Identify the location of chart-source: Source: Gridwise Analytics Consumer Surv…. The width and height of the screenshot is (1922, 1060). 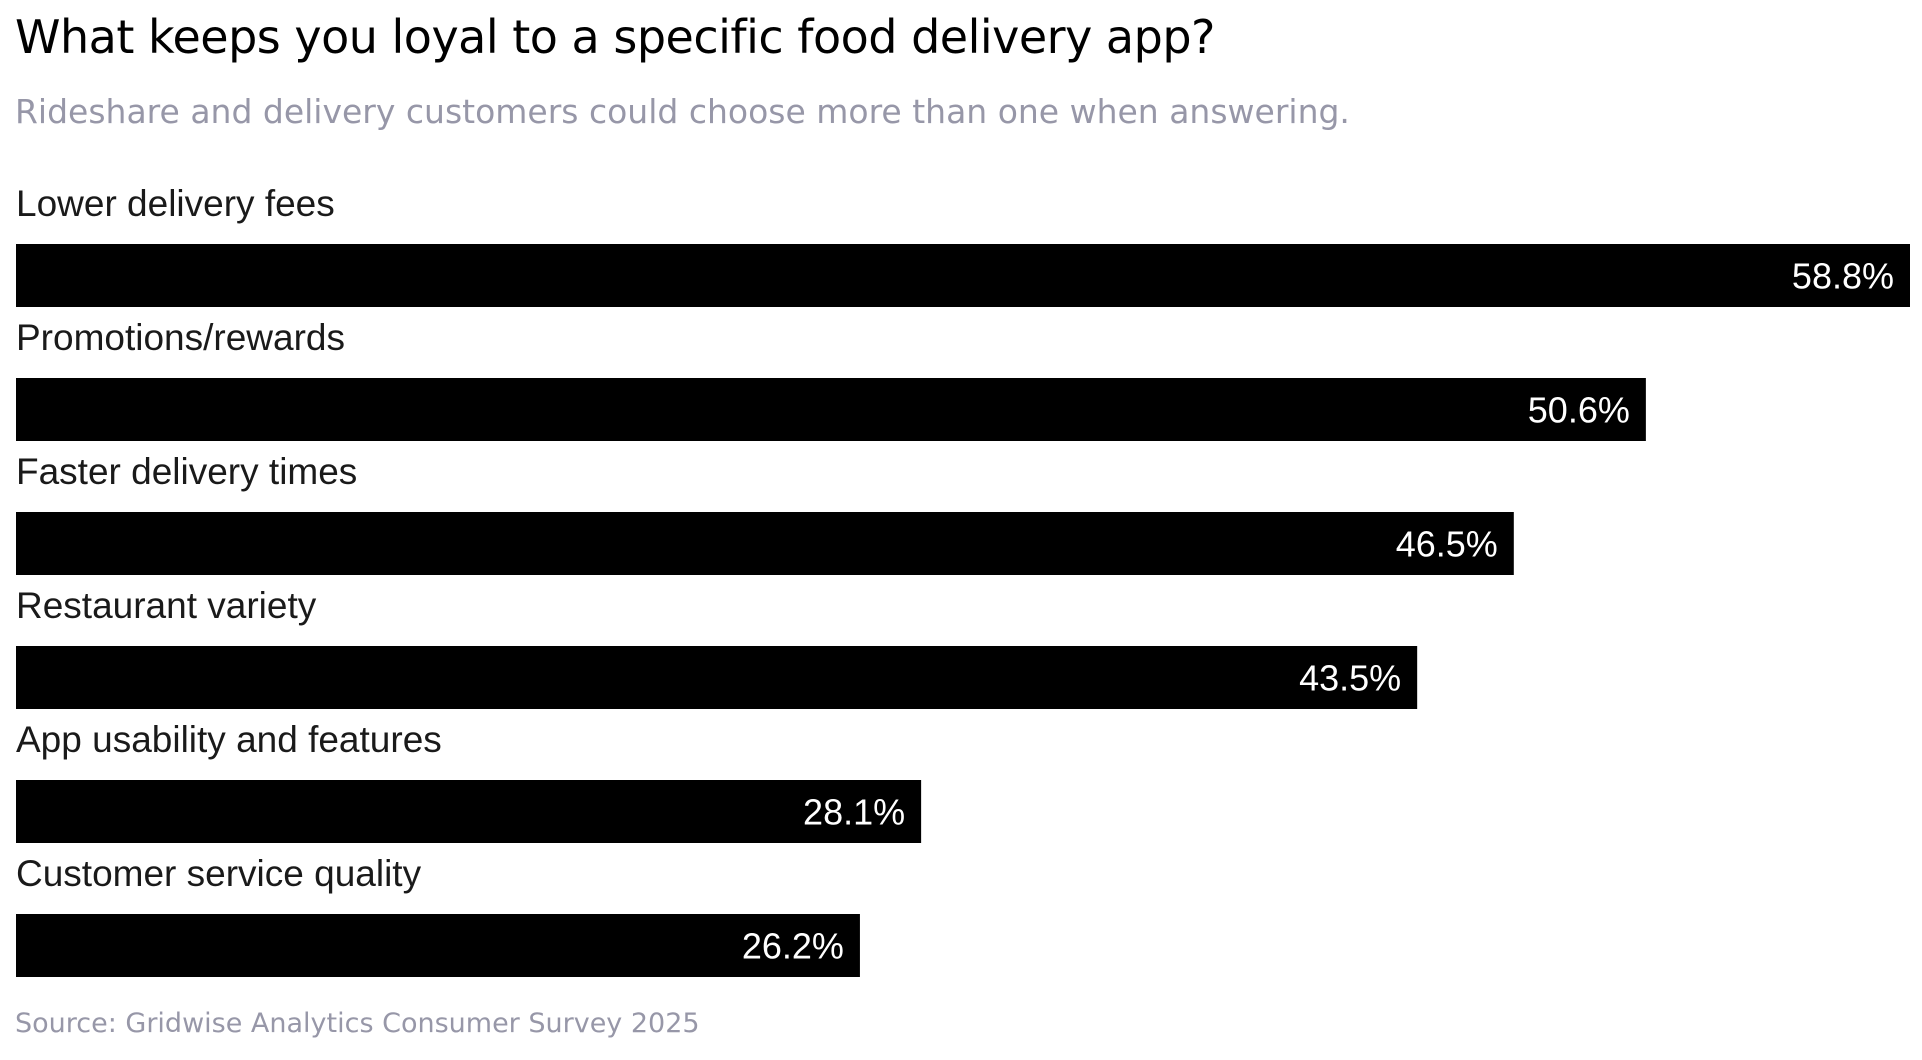
(357, 1023).